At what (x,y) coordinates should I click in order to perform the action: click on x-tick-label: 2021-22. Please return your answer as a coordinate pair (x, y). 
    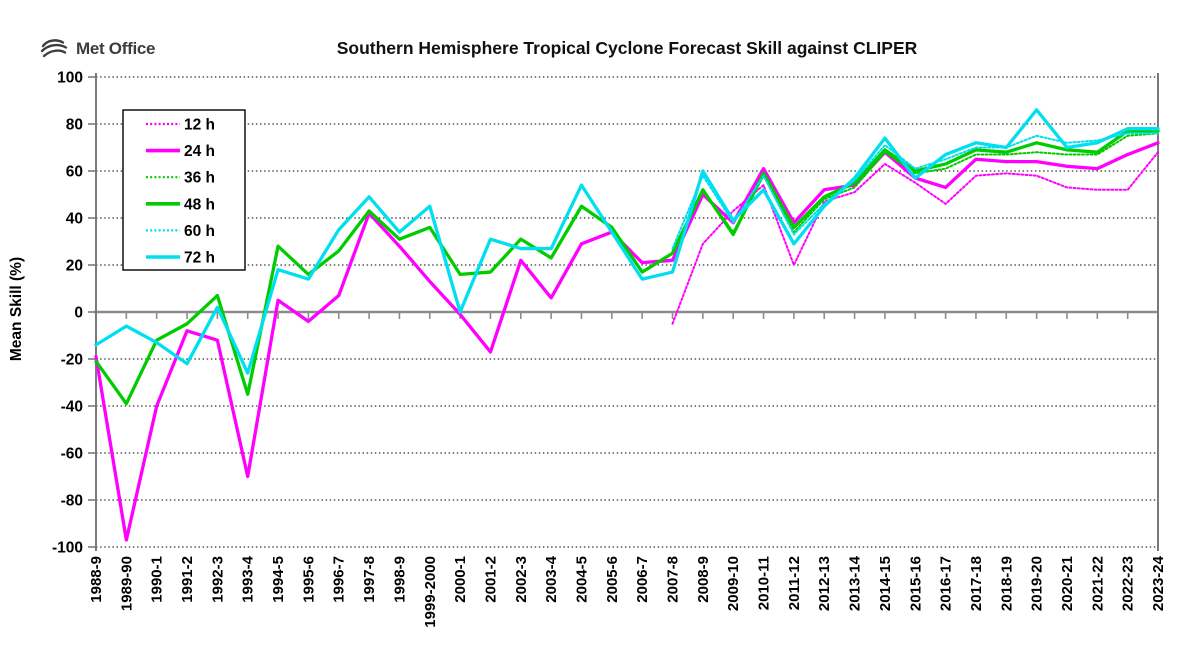
    Looking at the image, I should click on (1097, 583).